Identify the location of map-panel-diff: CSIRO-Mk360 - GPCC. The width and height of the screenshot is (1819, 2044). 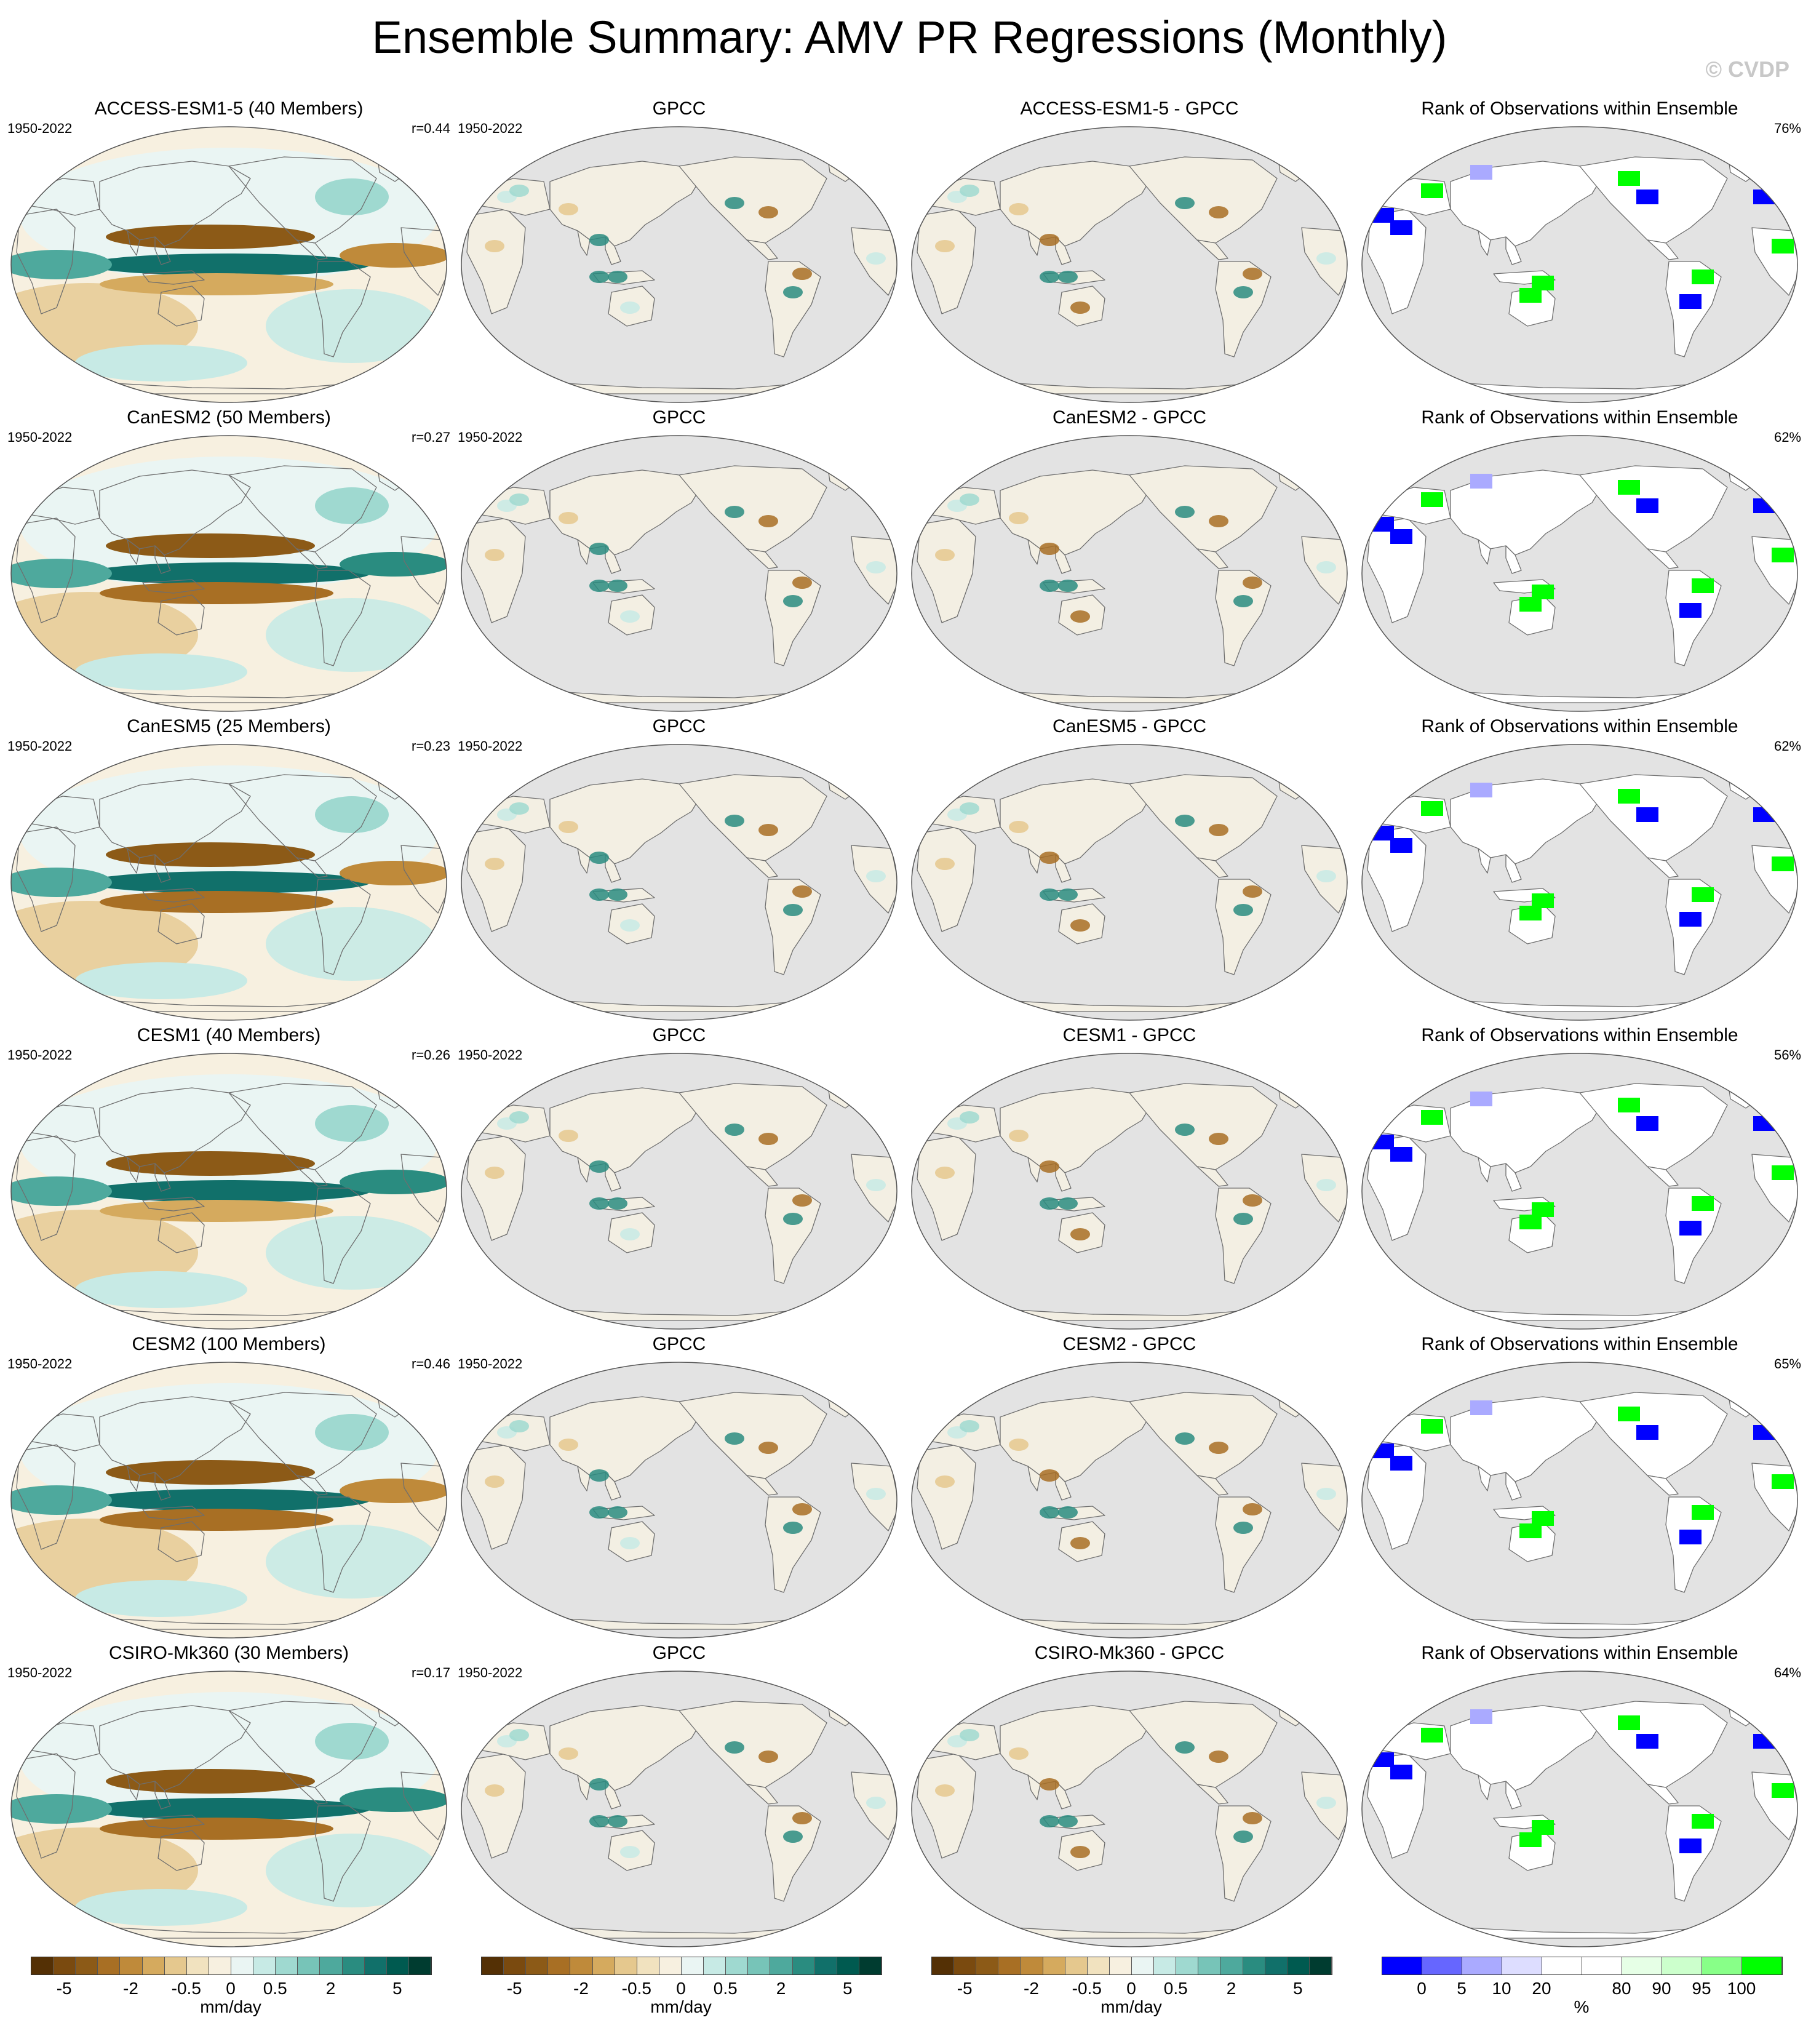
(1129, 1796).